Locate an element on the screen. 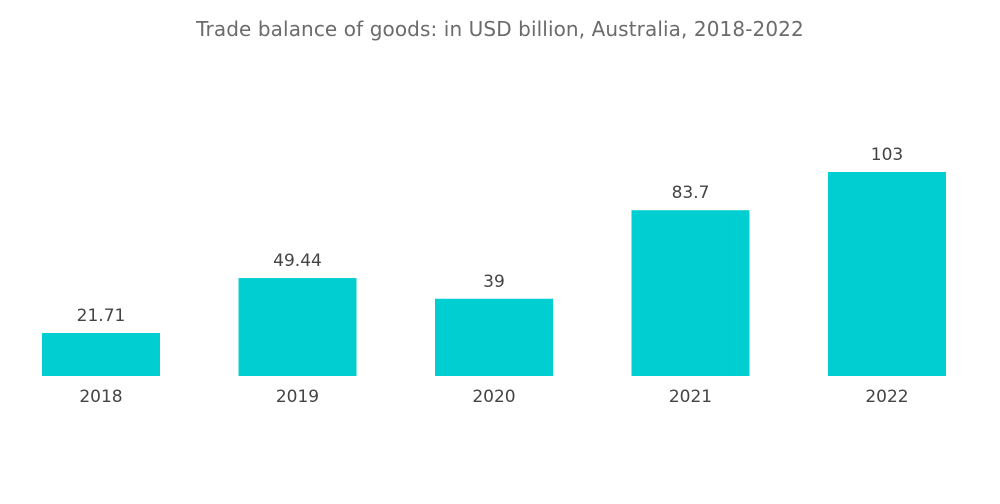 Image resolution: width=1000 pixels, height=504 pixels. x-tick-label-2019: 2019 is located at coordinates (297, 397).